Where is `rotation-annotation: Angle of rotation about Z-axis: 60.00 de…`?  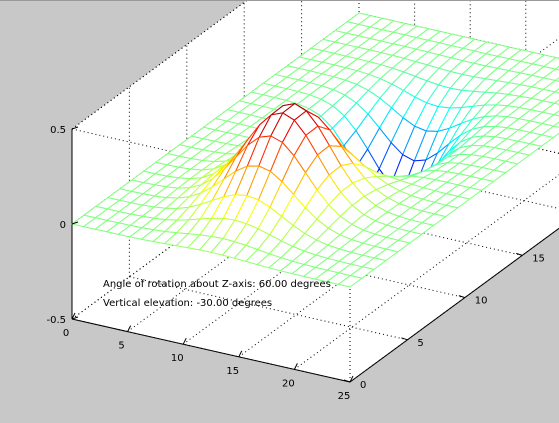
rotation-annotation: Angle of rotation about Z-axis: 60.00 de… is located at coordinates (217, 284).